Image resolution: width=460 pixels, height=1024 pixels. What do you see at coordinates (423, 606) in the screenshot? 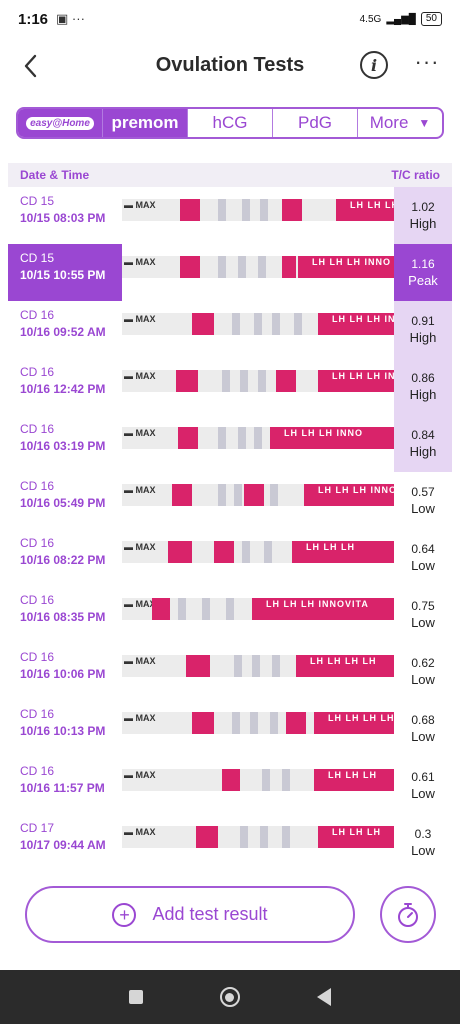
I see `tc-ratio-value: 0.75` at bounding box center [423, 606].